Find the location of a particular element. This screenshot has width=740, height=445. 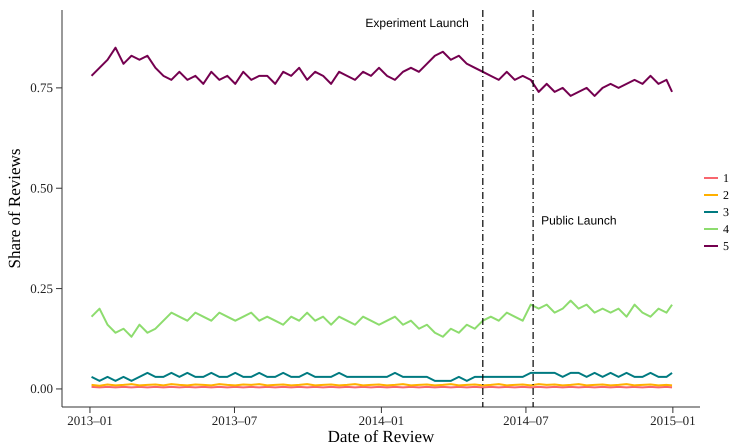

legend-label: 2 is located at coordinates (726, 195).